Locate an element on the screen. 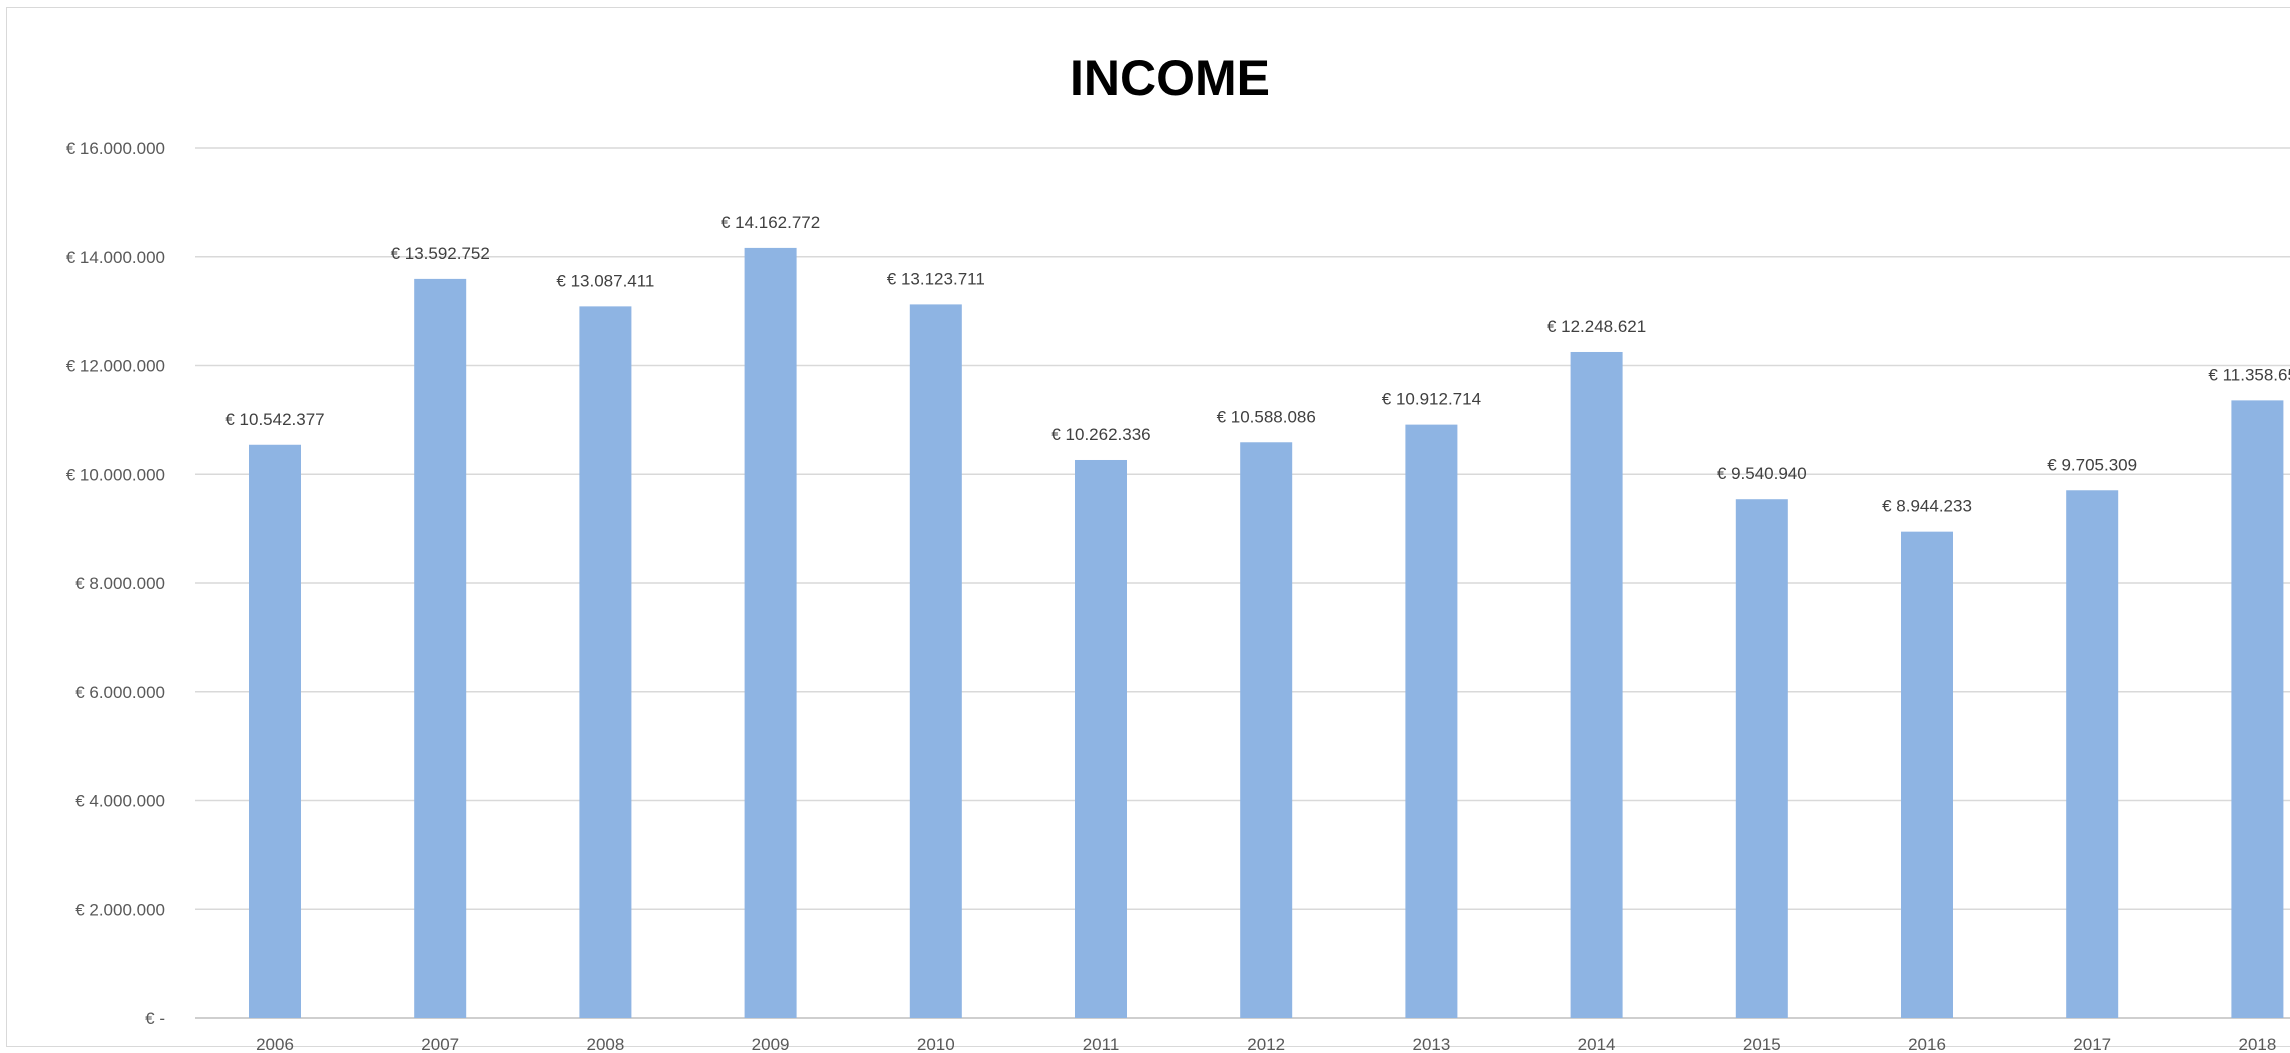  data-label-2007: € 13.592.752 is located at coordinates (440, 253).